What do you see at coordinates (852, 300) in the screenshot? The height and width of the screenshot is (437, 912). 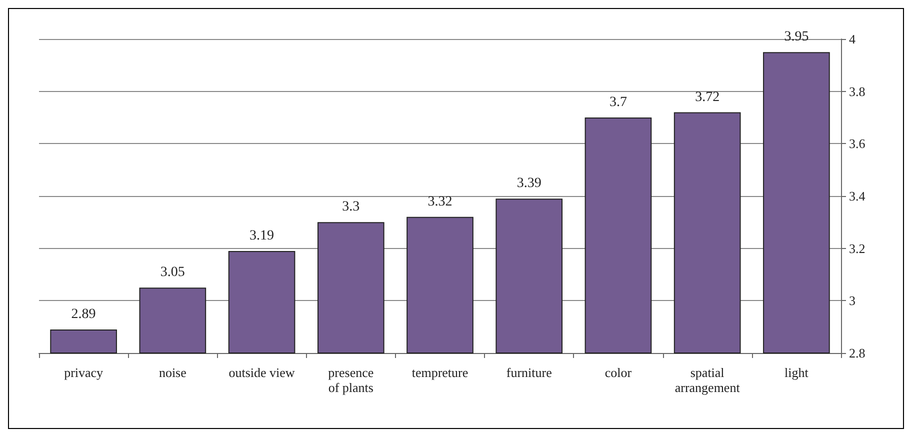 I see `y-tick-label: 3` at bounding box center [852, 300].